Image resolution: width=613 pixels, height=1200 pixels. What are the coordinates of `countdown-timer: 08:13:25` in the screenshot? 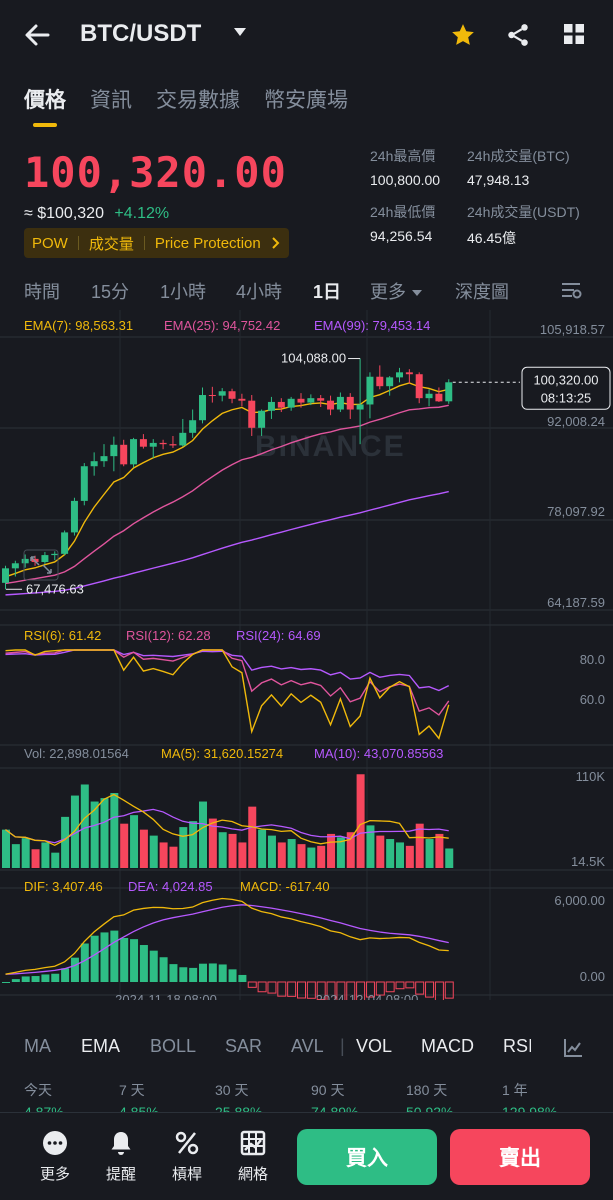 It's located at (566, 397).